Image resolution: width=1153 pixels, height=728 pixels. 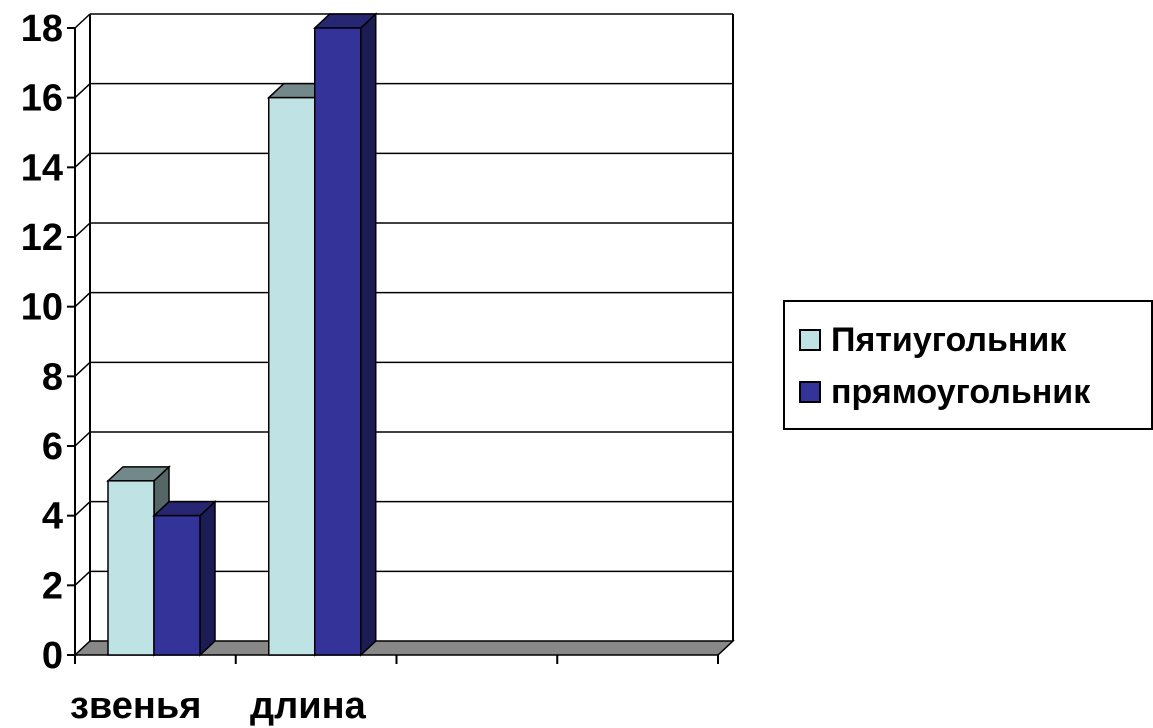 What do you see at coordinates (42, 308) in the screenshot?
I see `y-tick-label: 10` at bounding box center [42, 308].